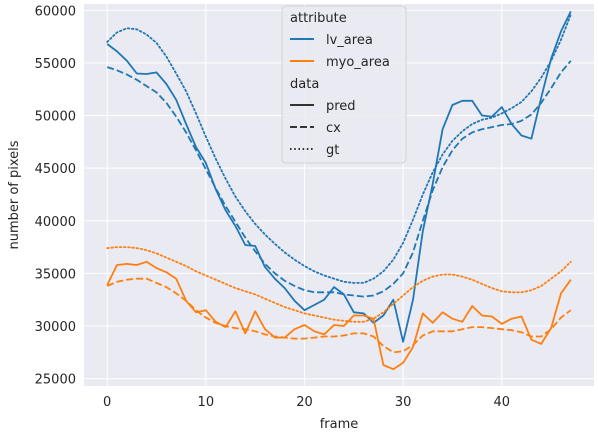 This screenshot has height=434, width=598. I want to click on y-tick-label: 40000, so click(55, 222).